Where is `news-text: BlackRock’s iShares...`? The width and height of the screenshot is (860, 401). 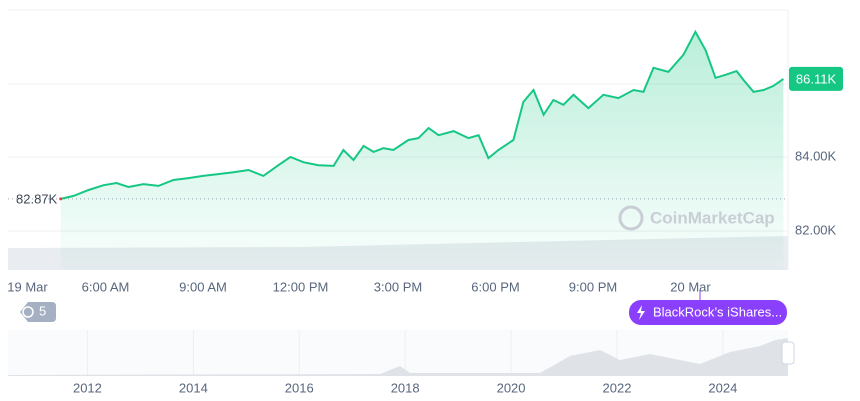 news-text: BlackRock’s iShares... is located at coordinates (717, 311).